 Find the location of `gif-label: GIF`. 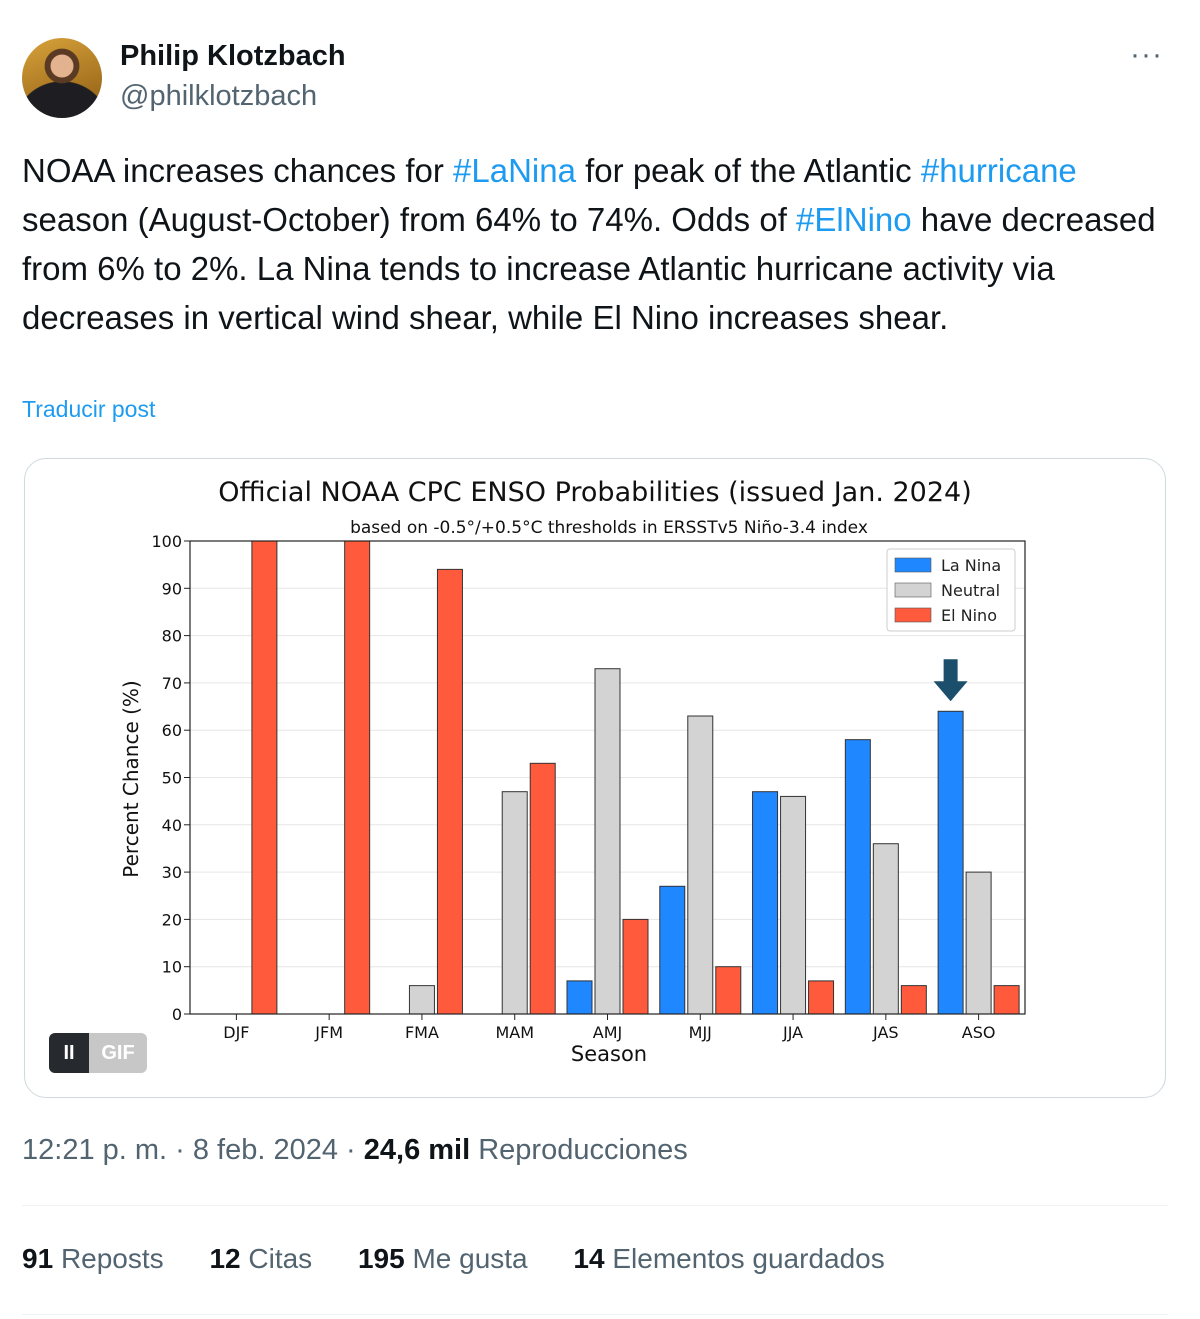

gif-label: GIF is located at coordinates (118, 1053).